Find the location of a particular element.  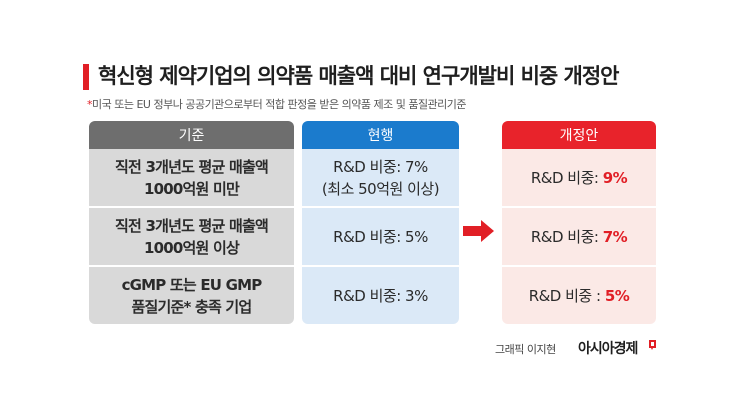

current-cell-3: R&D 비중: 3% is located at coordinates (380, 294).